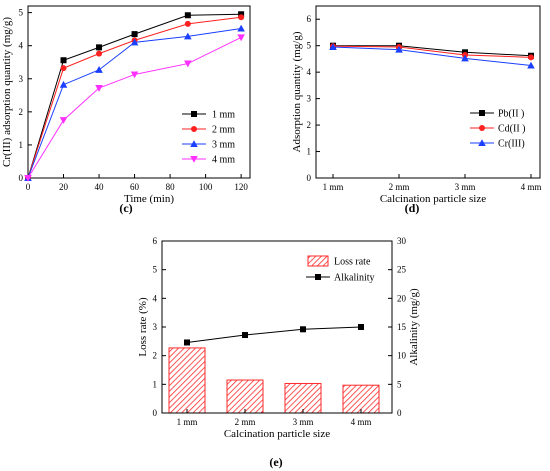 Image resolution: width=550 pixels, height=471 pixels. I want to click on legend-label: 1 mm, so click(223, 115).